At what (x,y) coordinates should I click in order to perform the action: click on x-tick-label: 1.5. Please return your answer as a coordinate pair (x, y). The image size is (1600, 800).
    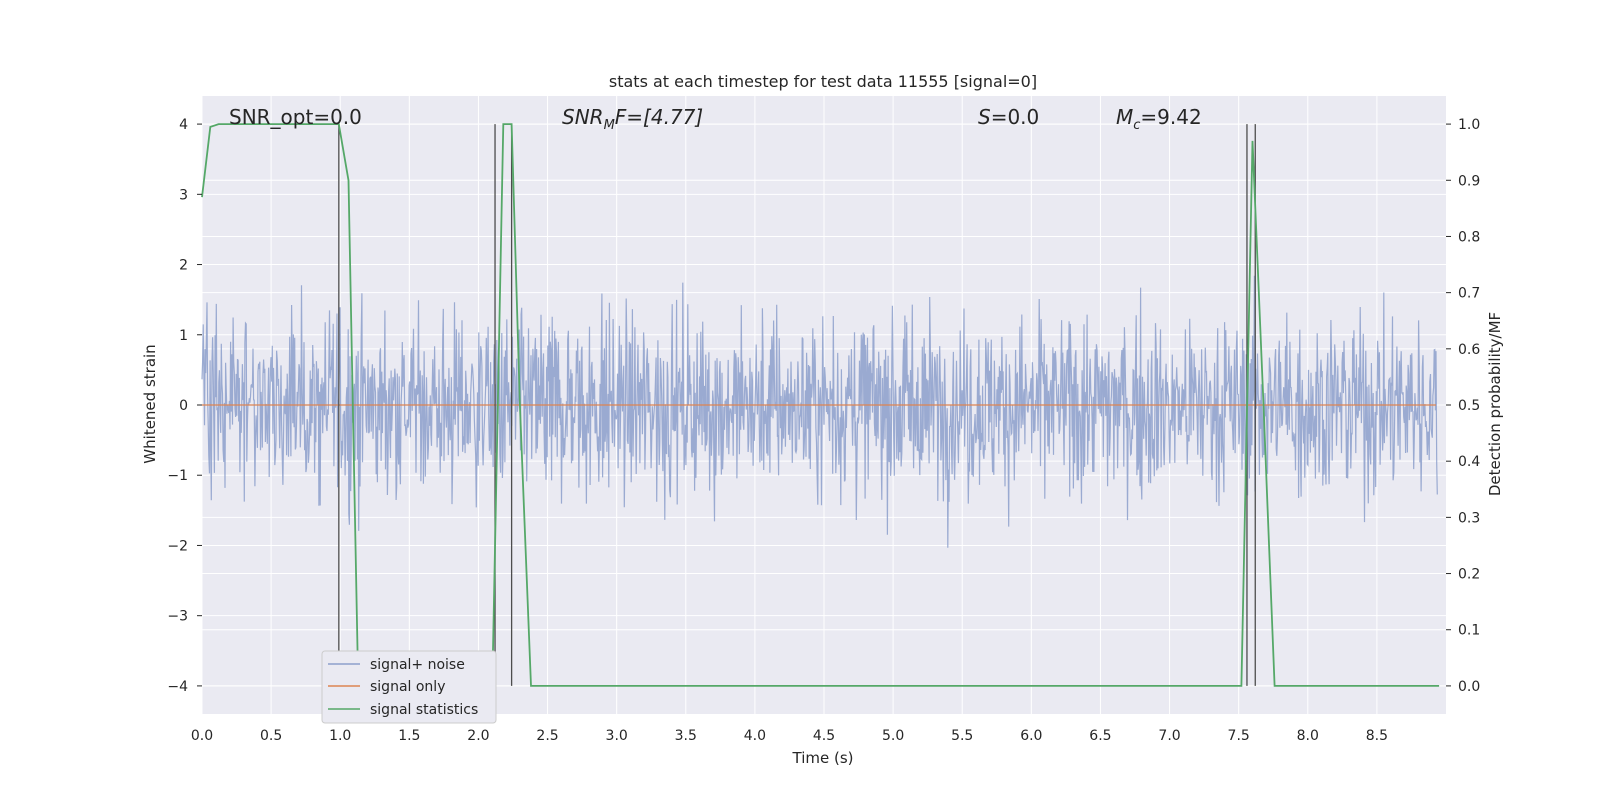
    Looking at the image, I should click on (409, 736).